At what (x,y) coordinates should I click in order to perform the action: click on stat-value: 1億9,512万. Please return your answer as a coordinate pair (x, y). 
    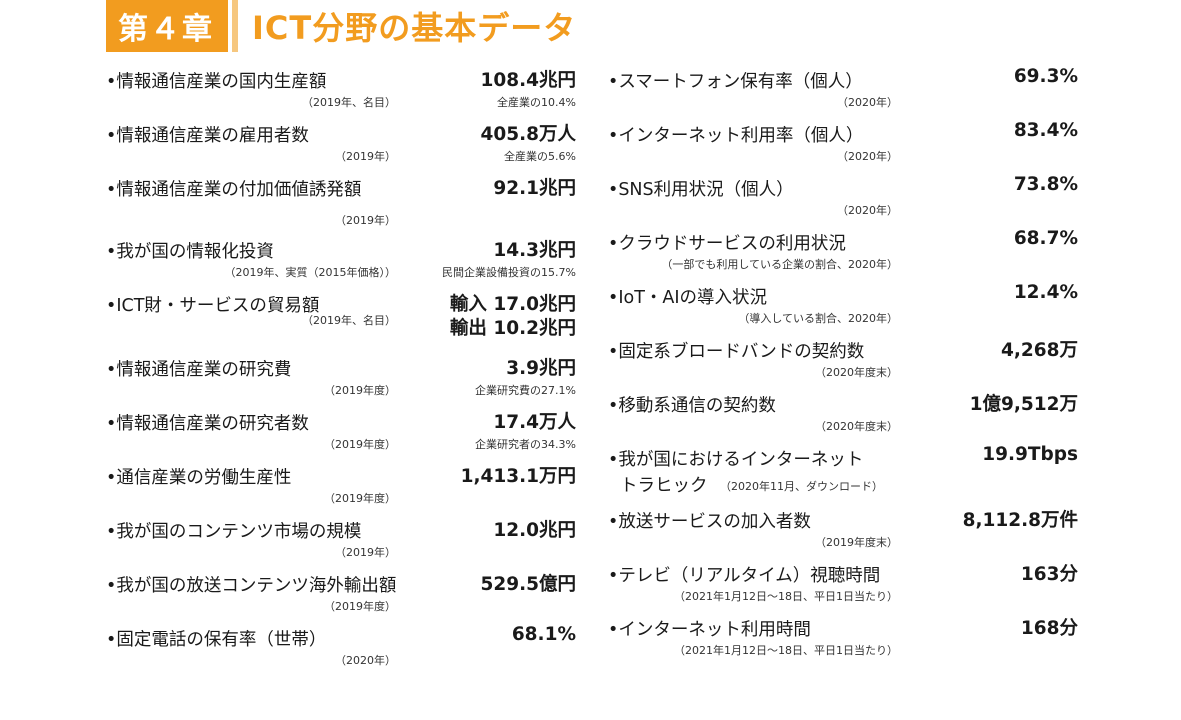
    Looking at the image, I should click on (1023, 404).